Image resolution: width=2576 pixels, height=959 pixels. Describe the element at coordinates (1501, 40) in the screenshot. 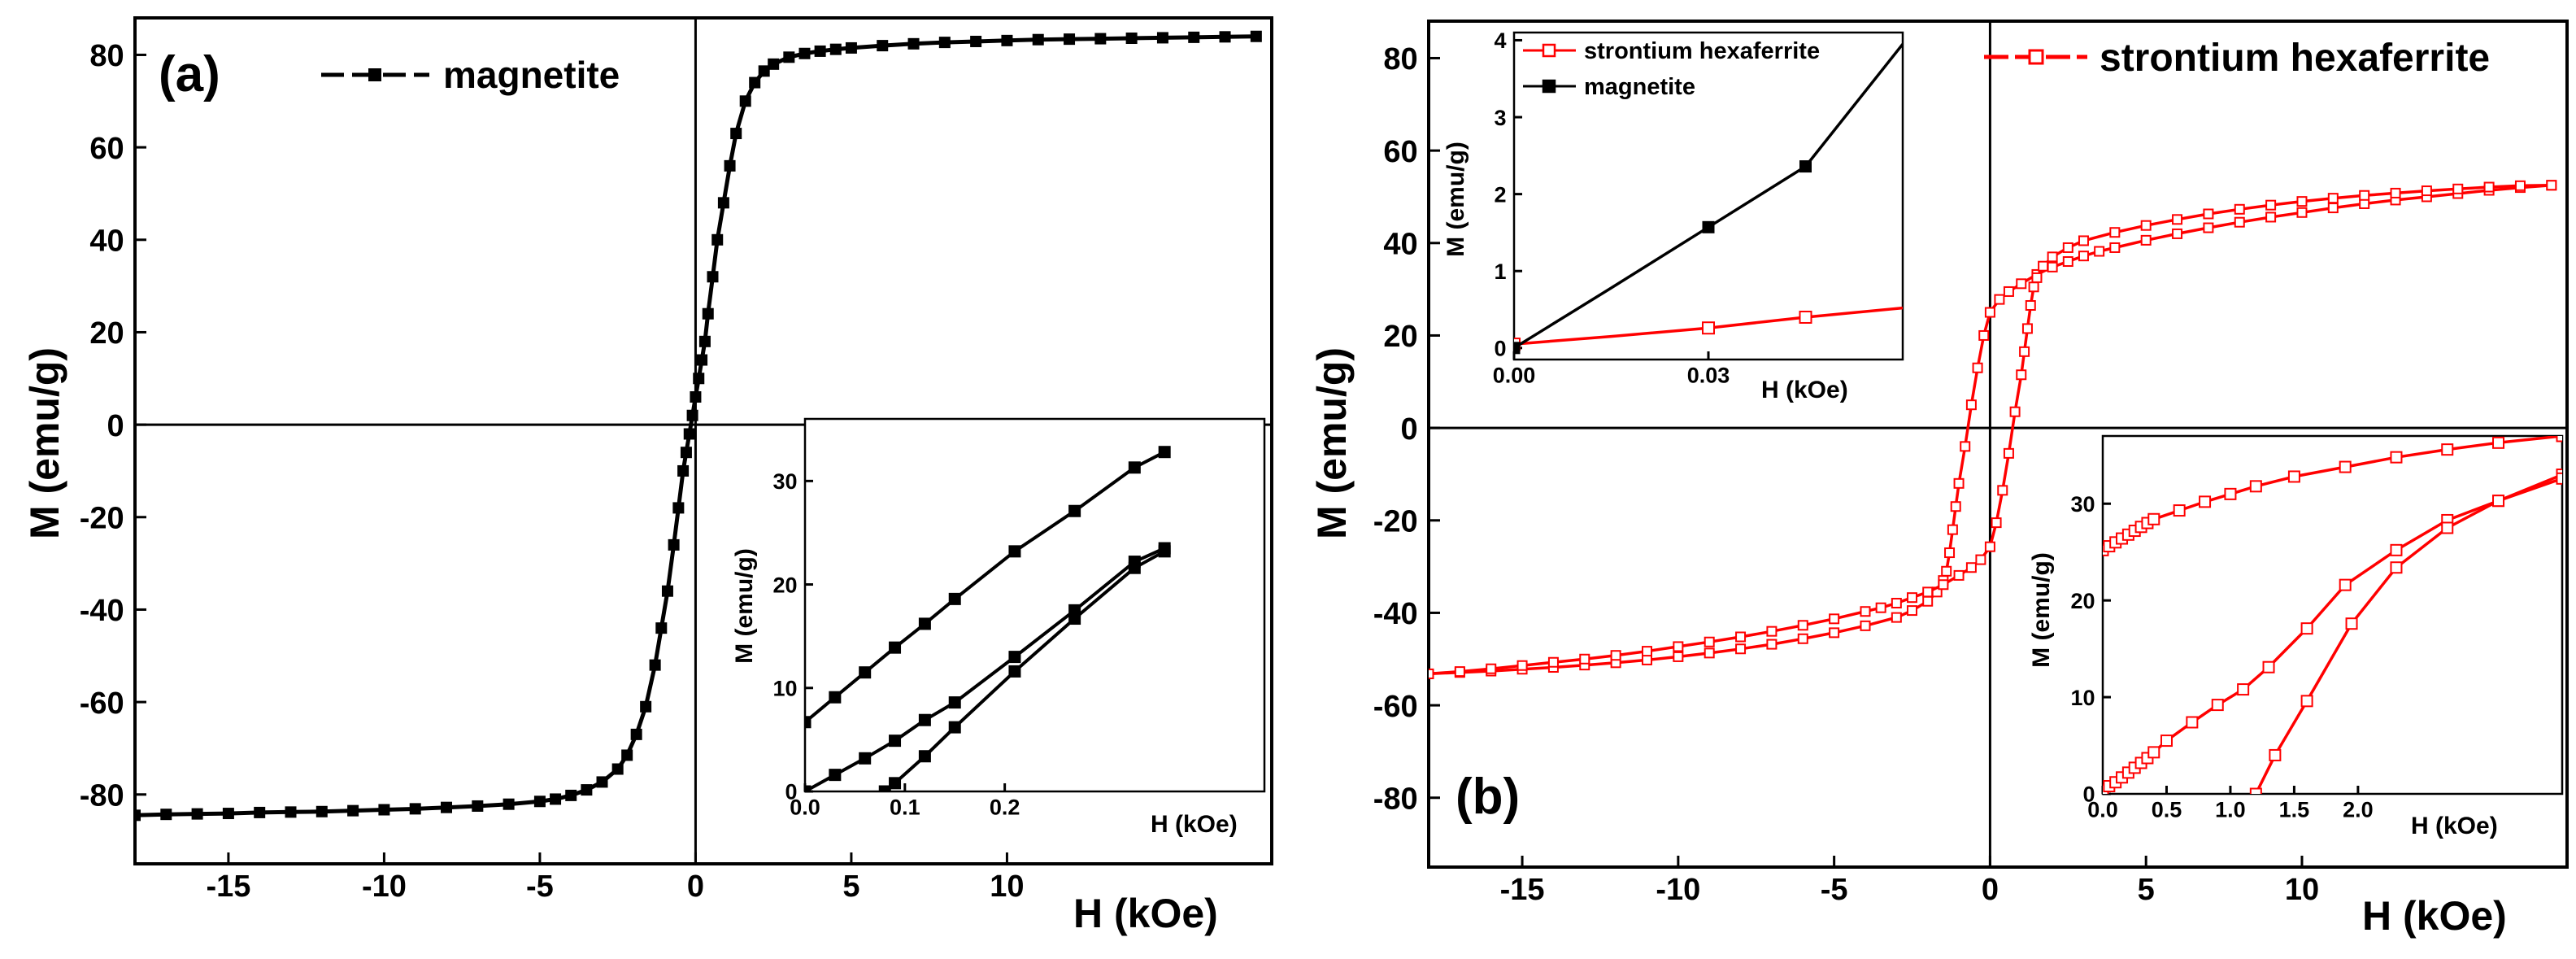

I see `panel-b-top-inset-y-tick-label: 4` at that location.